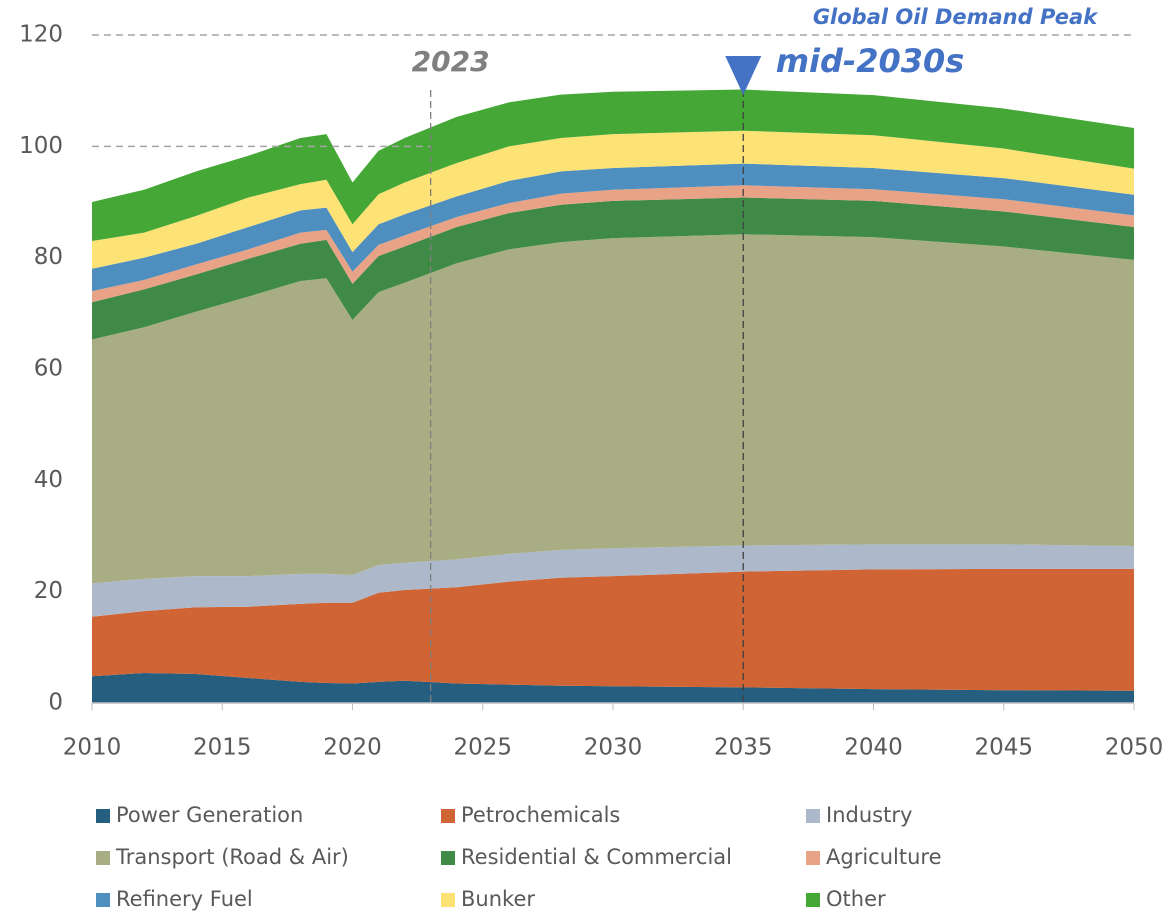  I want to click on annotation-label: 2023, so click(451, 61).